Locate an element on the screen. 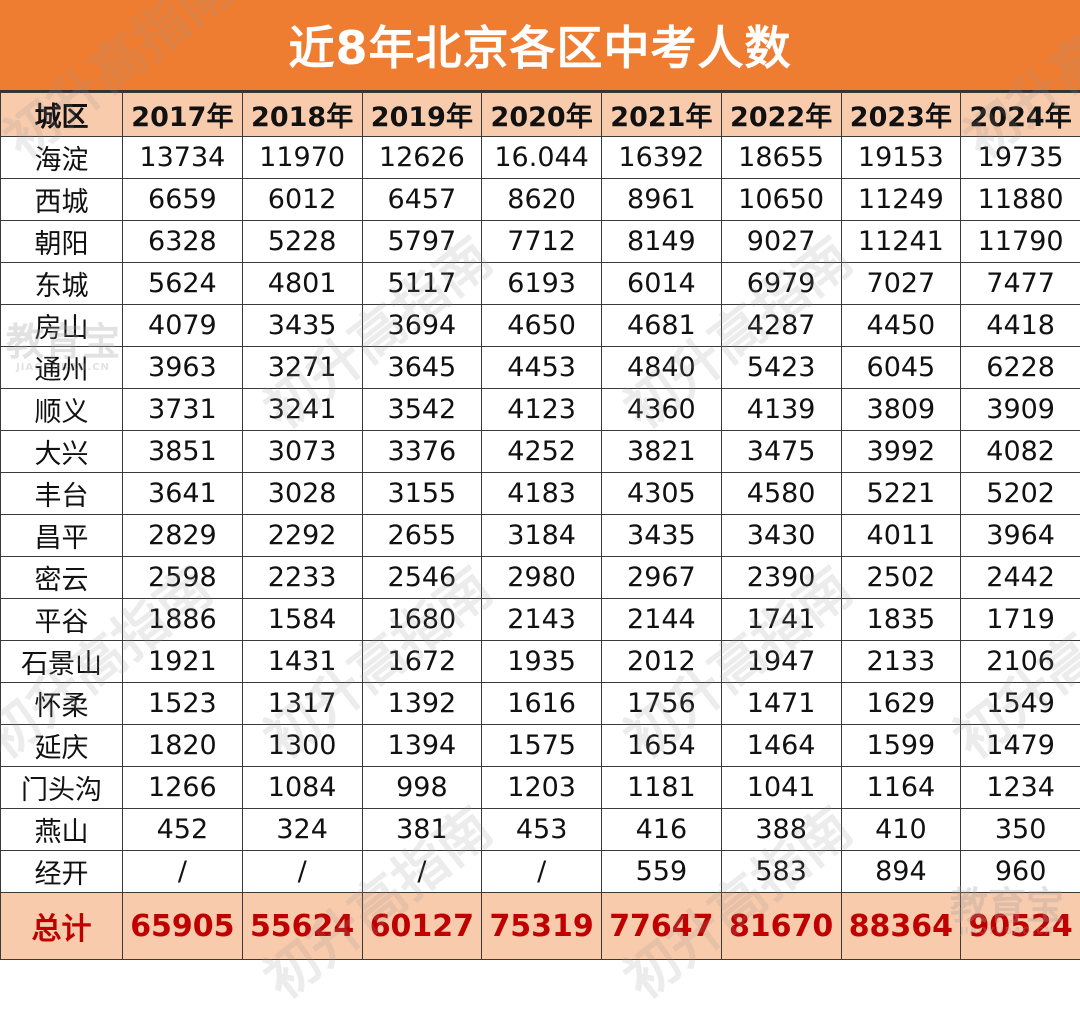 This screenshot has width=1080, height=1014. count-cell: 11790 is located at coordinates (1020, 242).